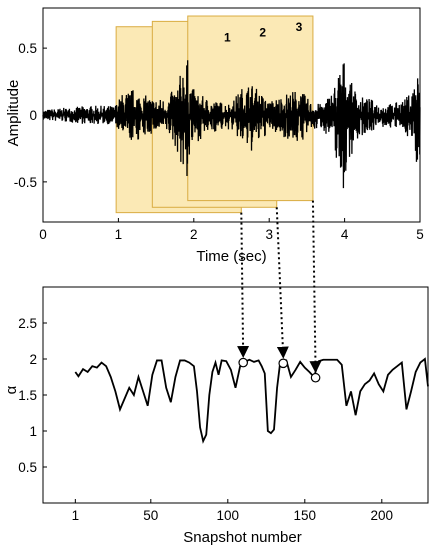 The height and width of the screenshot is (550, 437). I want to click on y-tick-label: 2.5, so click(27, 323).